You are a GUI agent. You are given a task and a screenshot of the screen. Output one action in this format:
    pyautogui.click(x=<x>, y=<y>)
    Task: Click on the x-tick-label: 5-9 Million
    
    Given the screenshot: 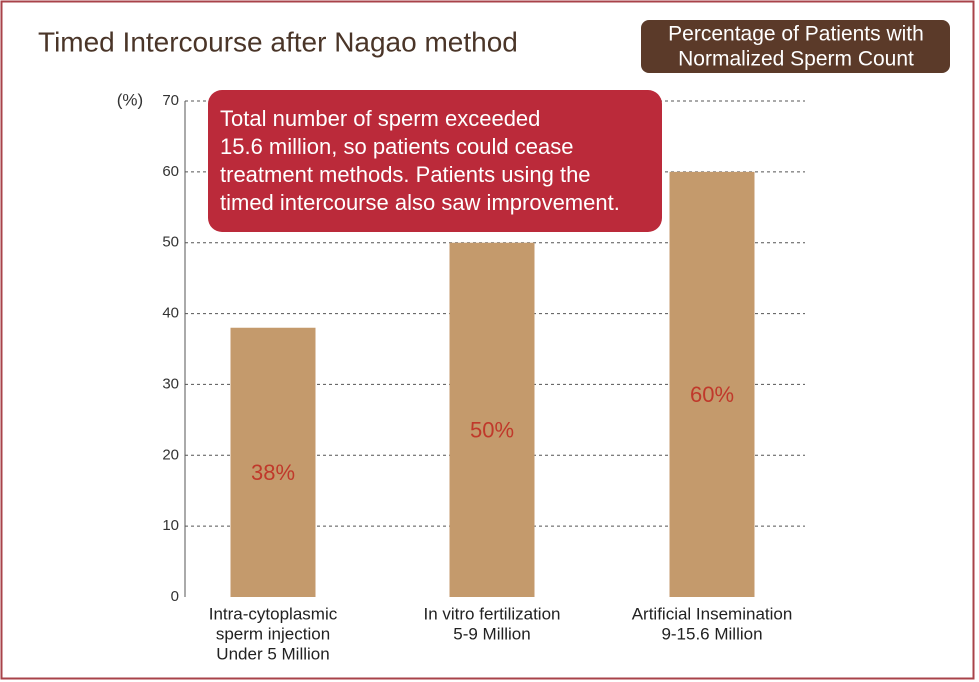 What is the action you would take?
    pyautogui.click(x=491, y=633)
    